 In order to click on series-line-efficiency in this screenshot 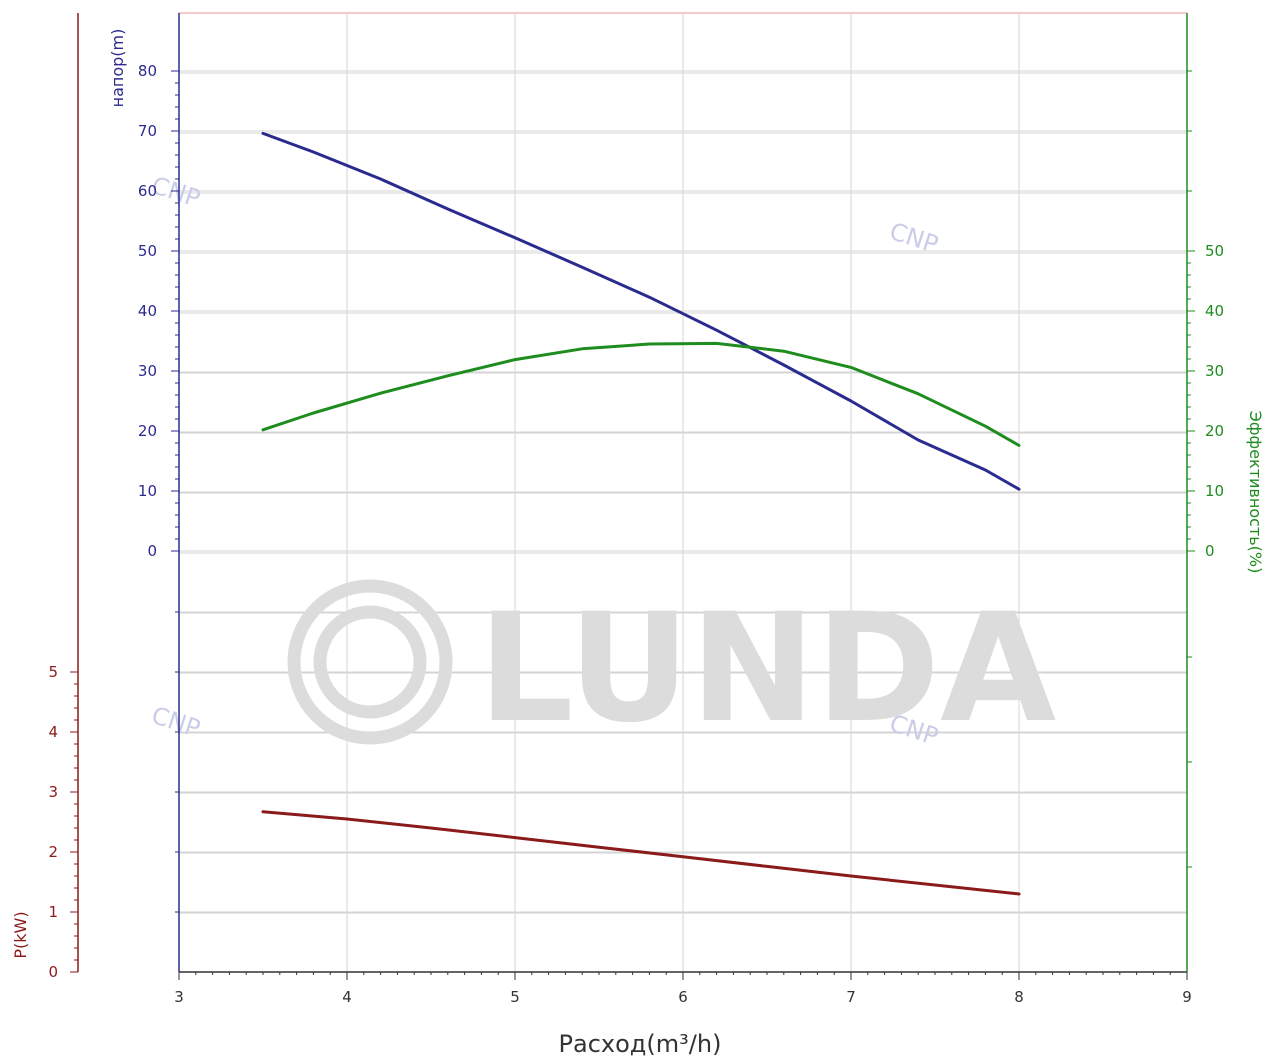, I will do `click(641, 394)`.